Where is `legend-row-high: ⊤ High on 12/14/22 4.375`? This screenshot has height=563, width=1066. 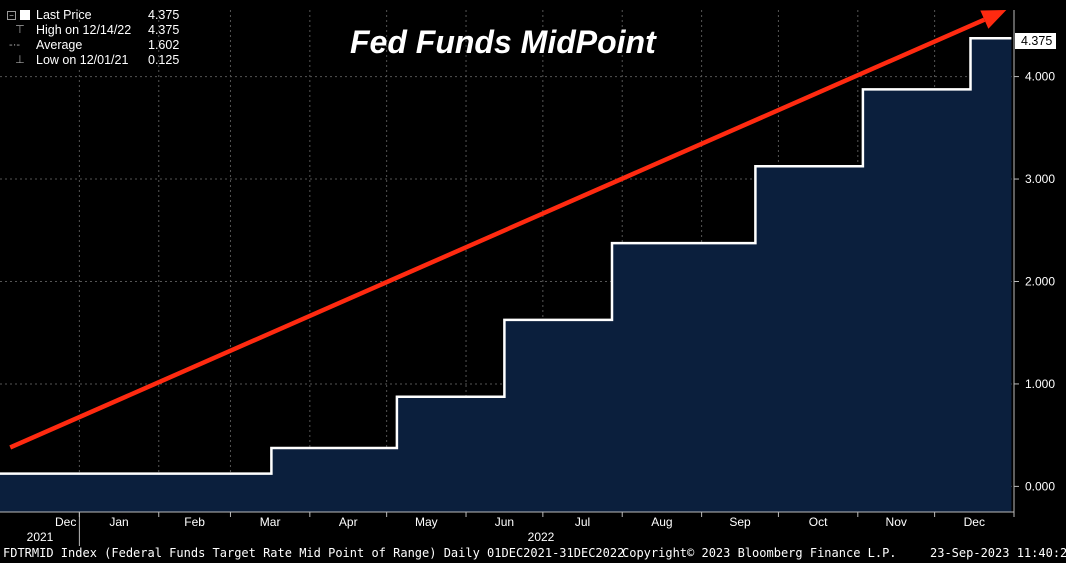
legend-row-high: ⊤ High on 12/14/22 4.375 is located at coordinates (96, 30).